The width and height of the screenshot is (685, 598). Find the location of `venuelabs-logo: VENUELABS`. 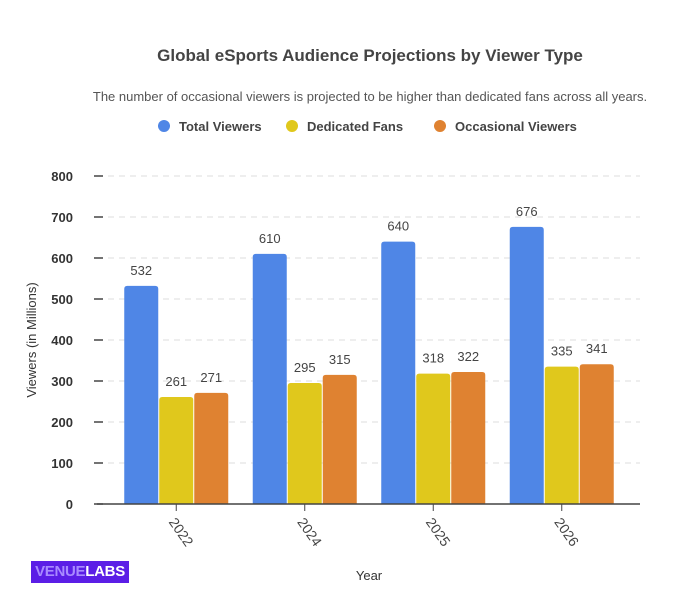

venuelabs-logo: VENUELABS is located at coordinates (80, 572).